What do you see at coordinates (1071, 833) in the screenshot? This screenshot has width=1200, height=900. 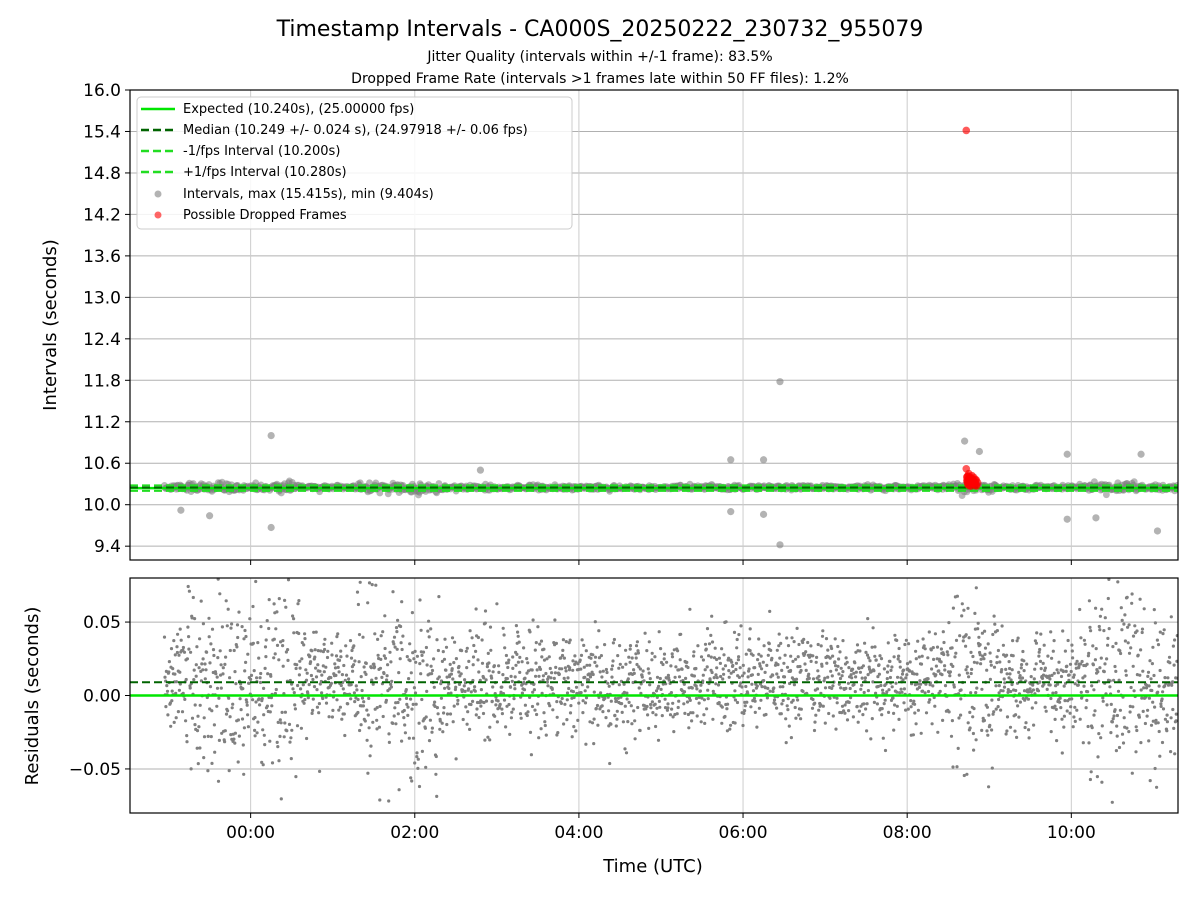 I see `x-tick-label: 10:00` at bounding box center [1071, 833].